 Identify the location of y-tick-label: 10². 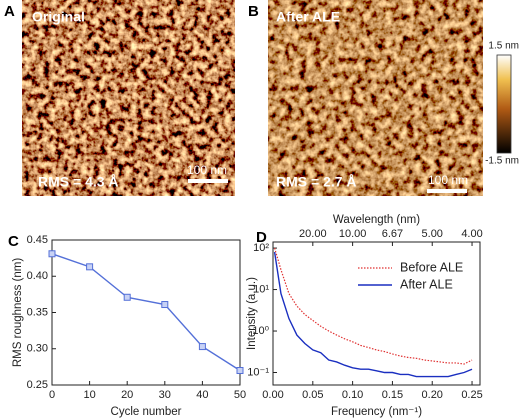
(261, 248).